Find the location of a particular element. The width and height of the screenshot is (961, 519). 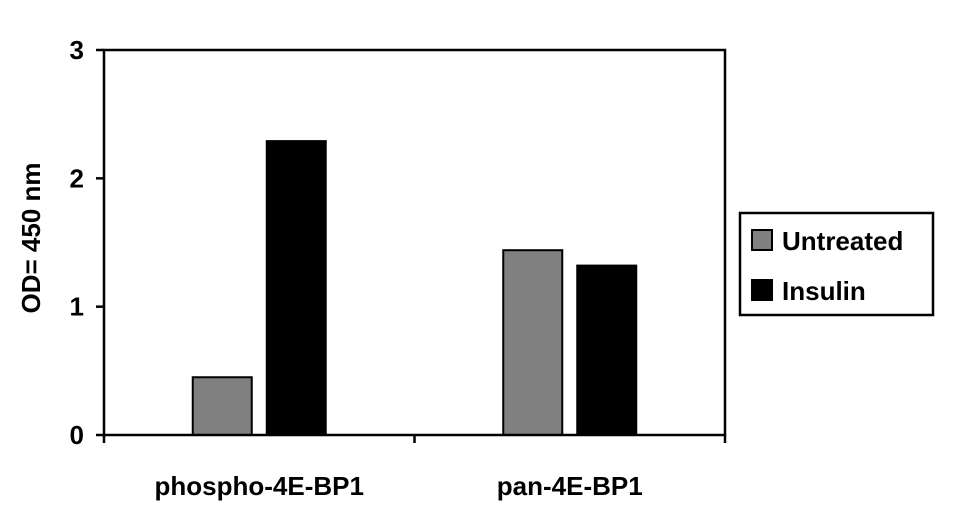

y-axis-label: OD= 450 nm is located at coordinates (31, 237).